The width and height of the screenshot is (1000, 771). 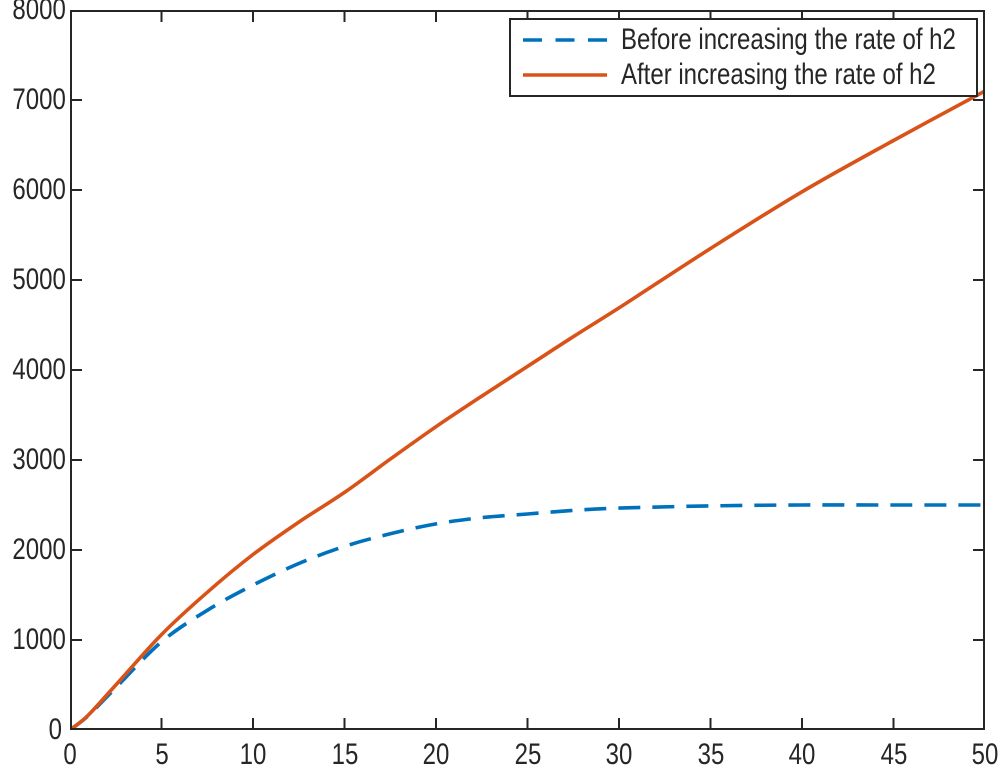 I want to click on x-tick-label: 15, so click(x=344, y=754).